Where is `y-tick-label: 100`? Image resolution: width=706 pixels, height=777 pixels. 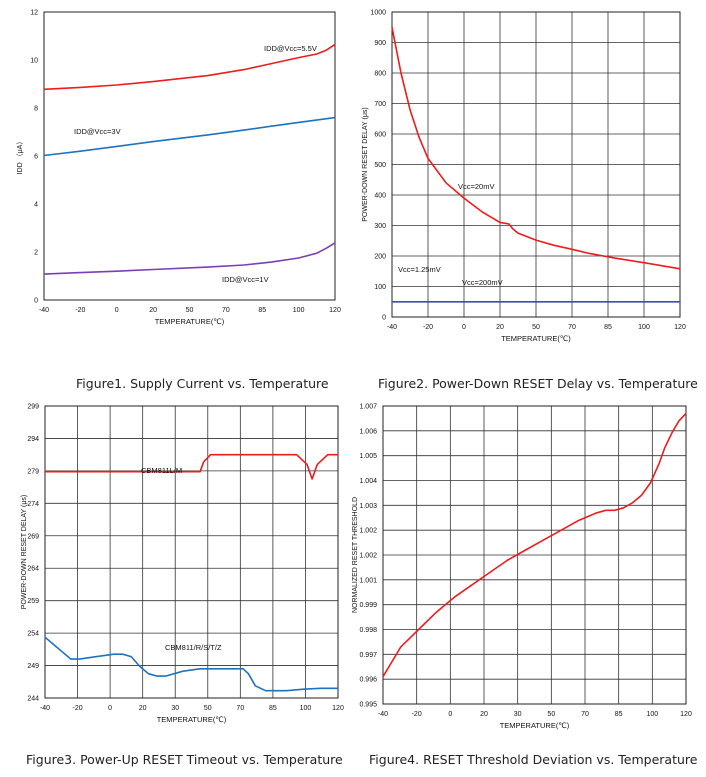
y-tick-label: 100 is located at coordinates (380, 287).